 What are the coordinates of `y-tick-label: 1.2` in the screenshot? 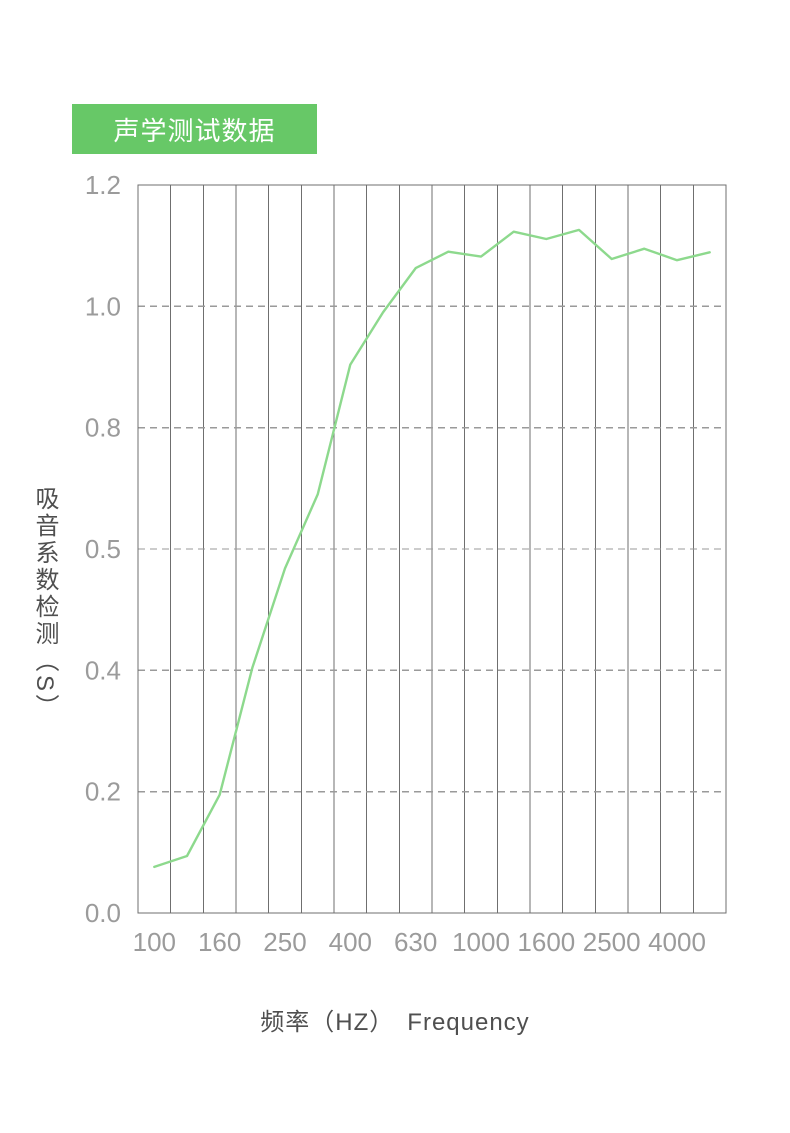 It's located at (103, 185).